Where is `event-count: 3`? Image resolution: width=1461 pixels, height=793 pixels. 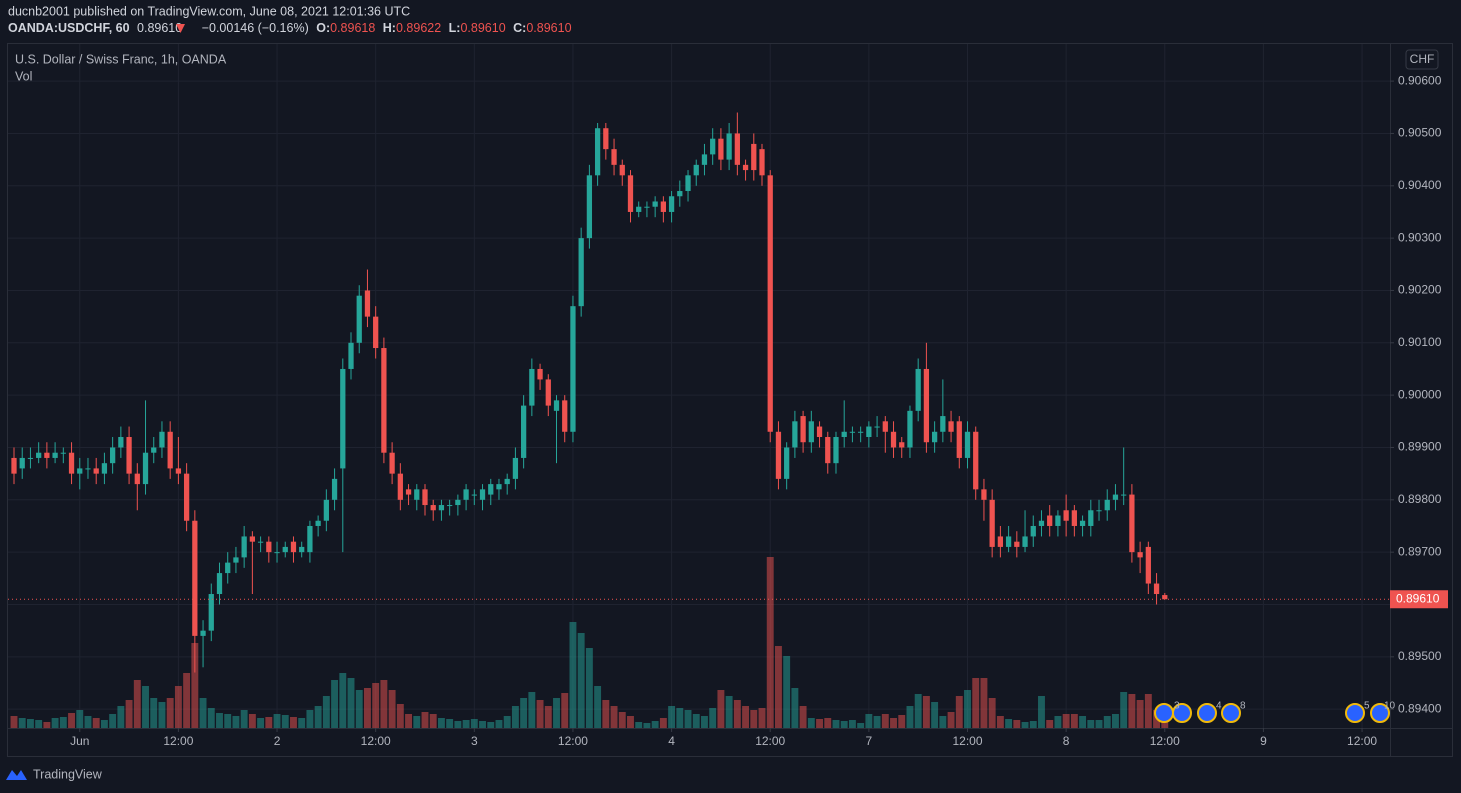 event-count: 3 is located at coordinates (1177, 706).